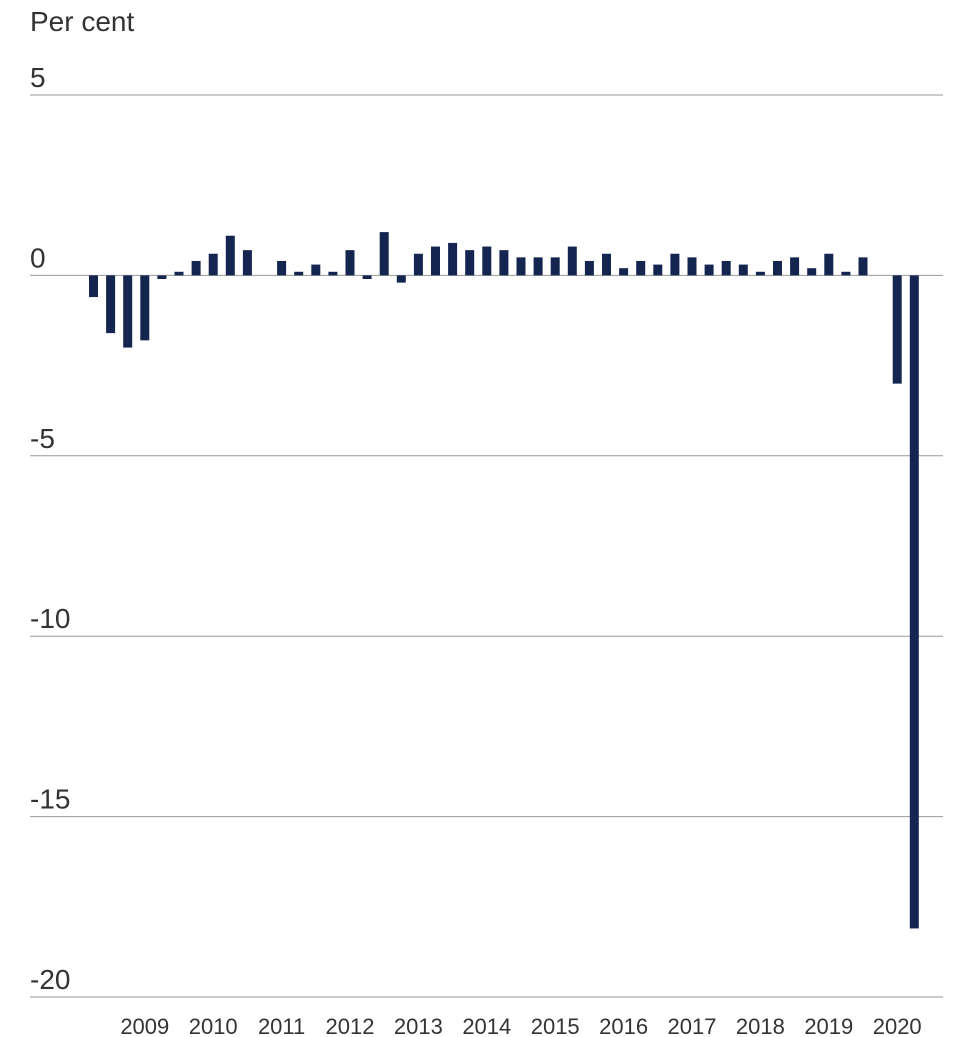  What do you see at coordinates (50, 799) in the screenshot?
I see `y-tick-label: -15` at bounding box center [50, 799].